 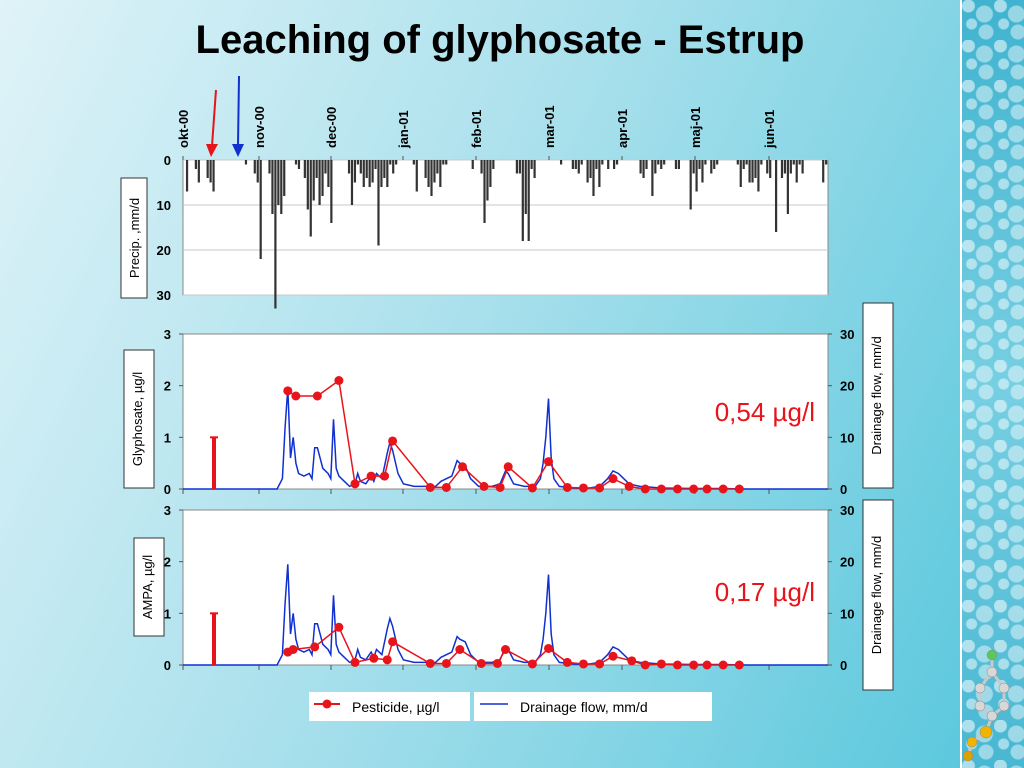 I want to click on glyphosate-ylabel: Glyphosate, µg/l, so click(x=137, y=419).